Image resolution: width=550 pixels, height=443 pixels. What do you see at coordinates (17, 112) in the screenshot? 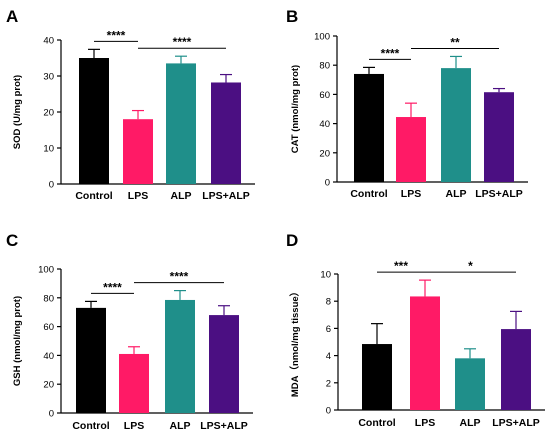
I see `y-axis-label: SOD (U/mg prot)` at bounding box center [17, 112].